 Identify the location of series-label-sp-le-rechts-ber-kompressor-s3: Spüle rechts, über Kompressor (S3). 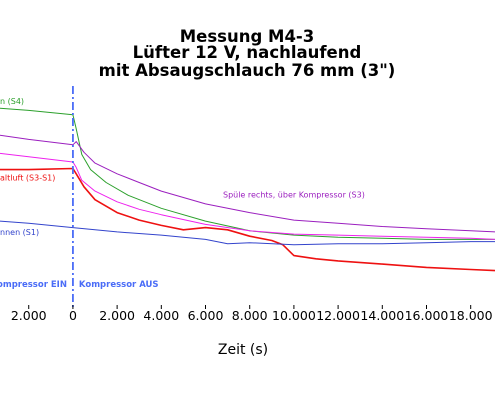
(294, 195).